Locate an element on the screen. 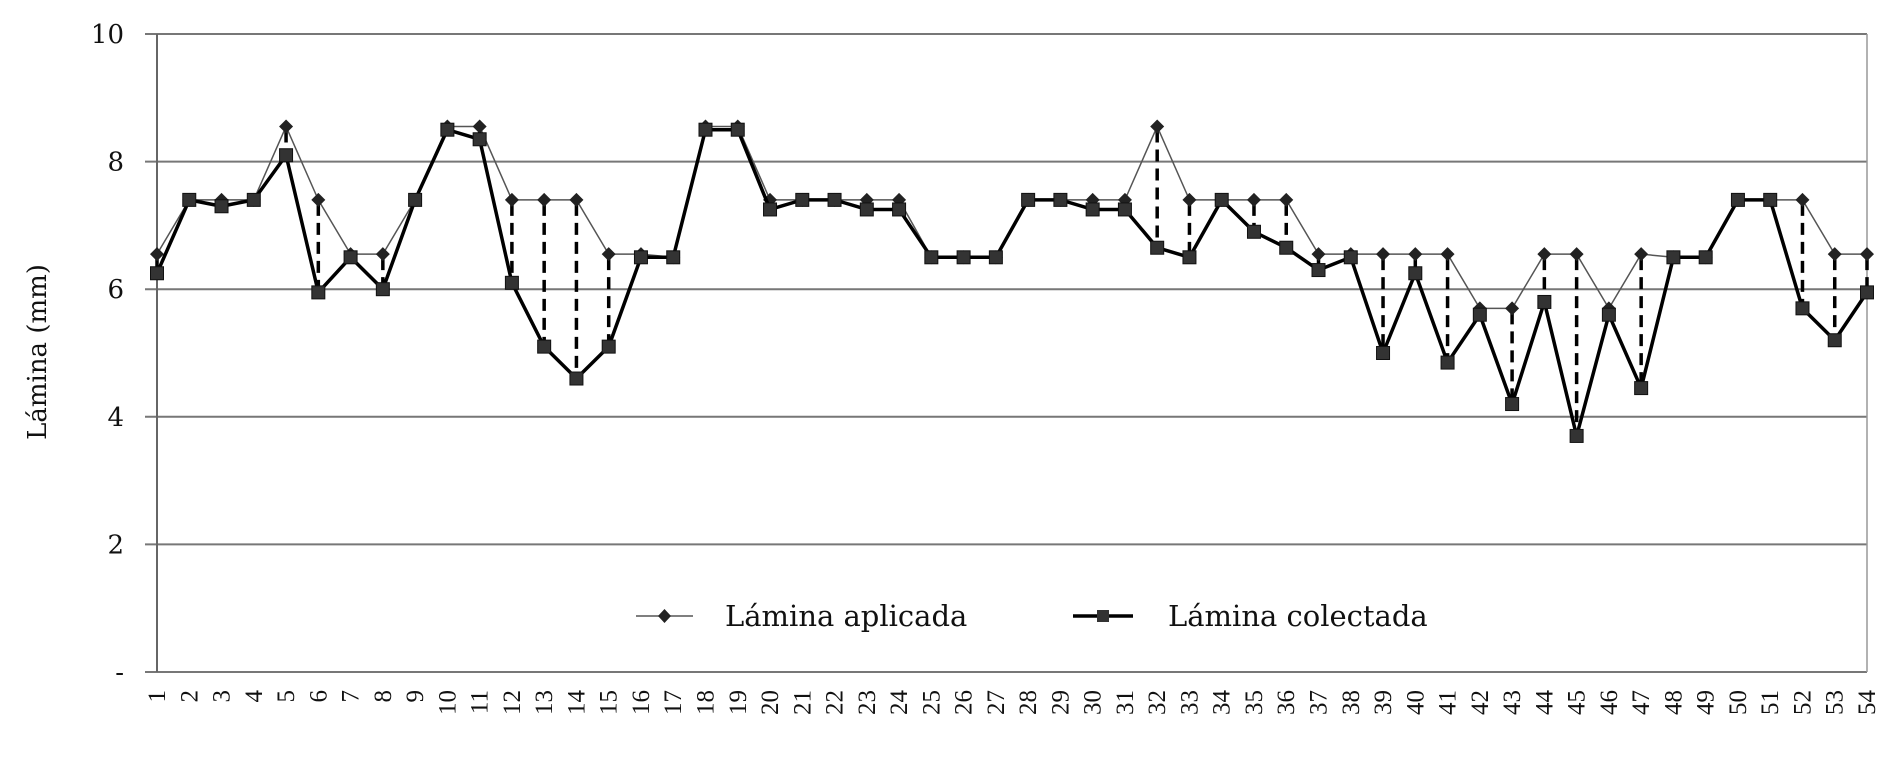  x-tick-label: 29 is located at coordinates (1060, 702).